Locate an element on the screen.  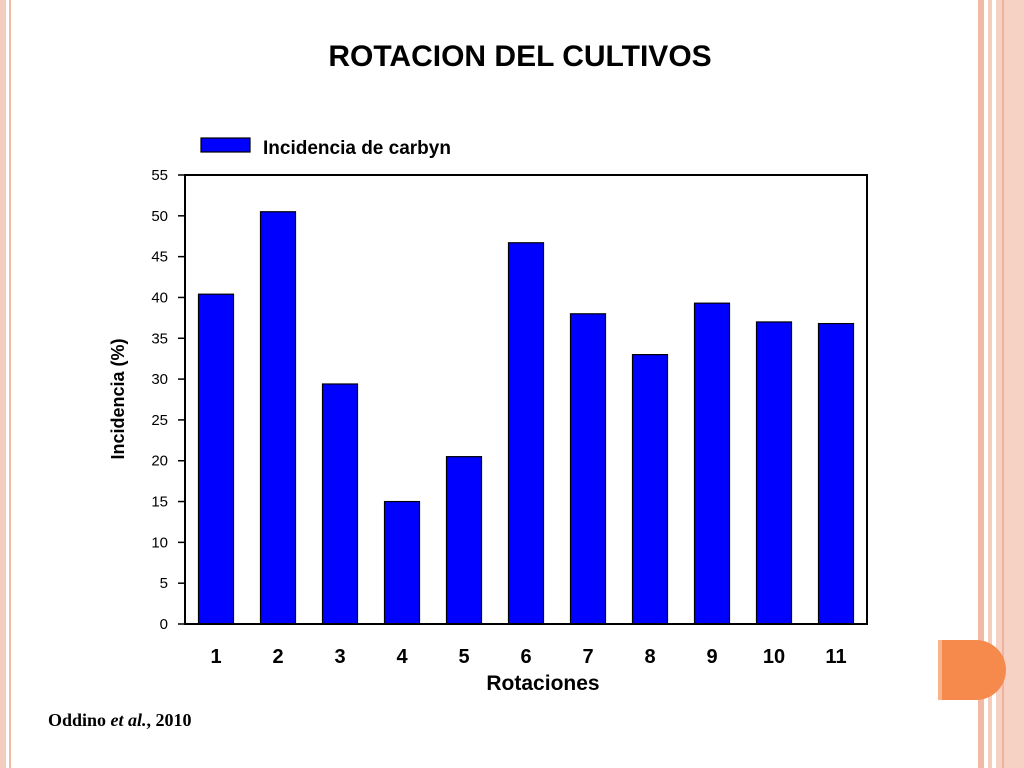
x-tick-label-7: 7 is located at coordinates (587, 657).